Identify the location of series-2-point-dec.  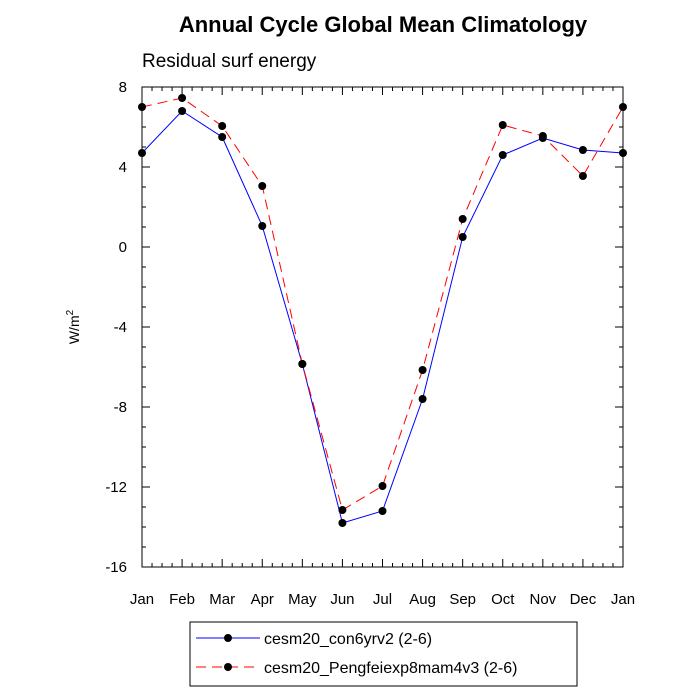
(582, 176).